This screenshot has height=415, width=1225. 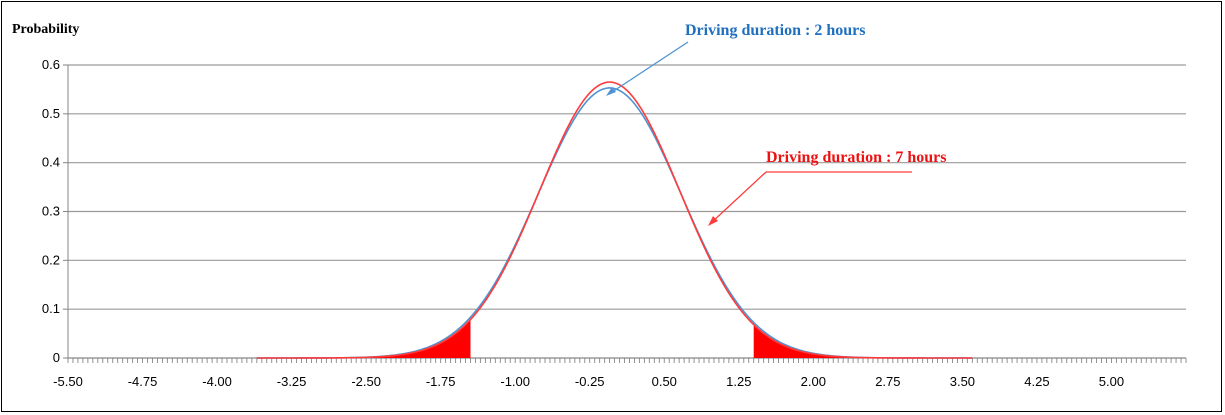 I want to click on x-tick-label: 2.00, so click(x=813, y=381).